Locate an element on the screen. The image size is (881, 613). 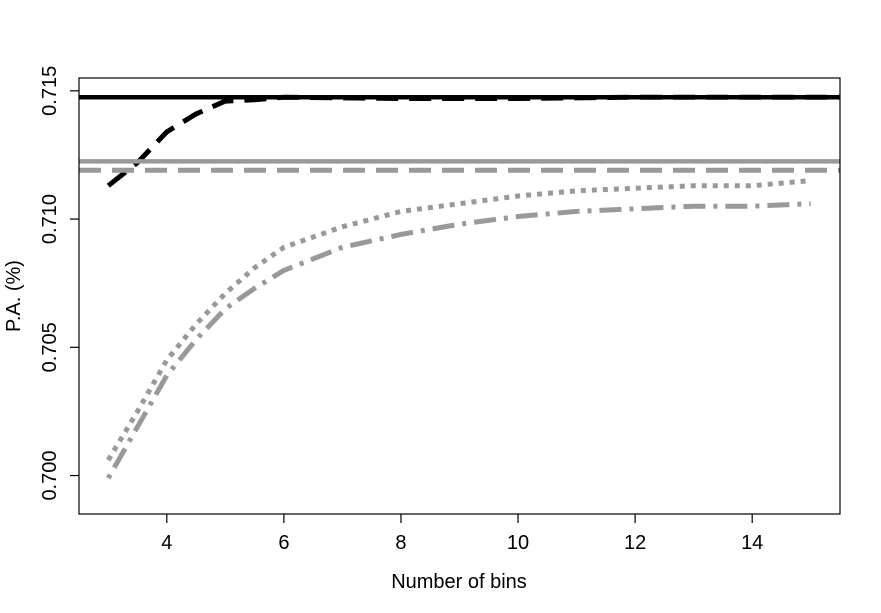
y-axis: 0.700 0.705 0.710 0.715 is located at coordinates (59, 283).